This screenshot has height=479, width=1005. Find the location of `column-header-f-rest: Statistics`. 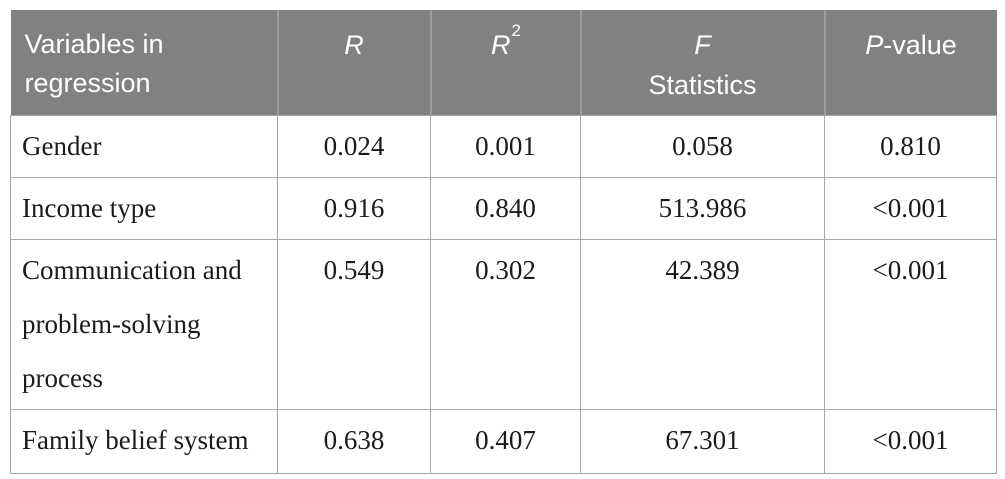

column-header-f-rest: Statistics is located at coordinates (702, 85).